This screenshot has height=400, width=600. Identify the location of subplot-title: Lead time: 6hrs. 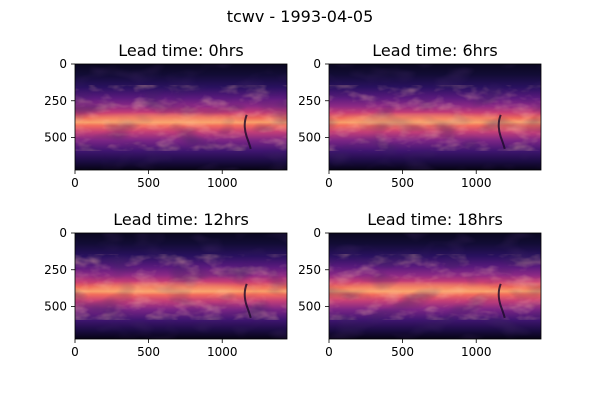
(434, 50).